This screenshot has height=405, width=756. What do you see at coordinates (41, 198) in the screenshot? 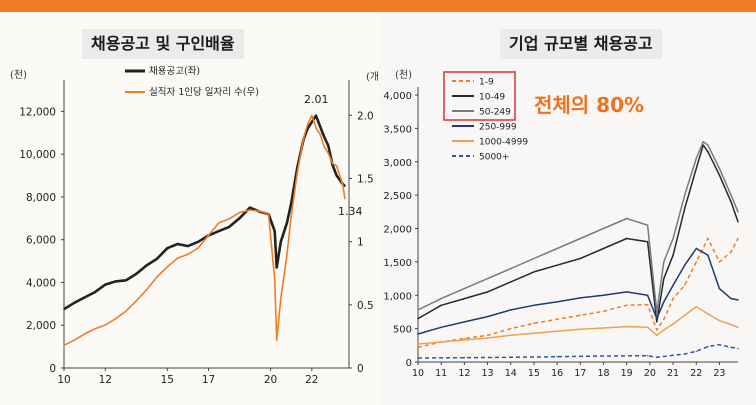
I see `left-y-tick-label: 8,000` at bounding box center [41, 198].